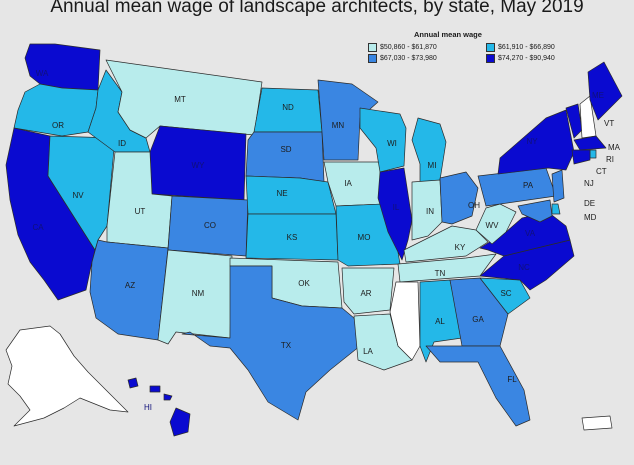 Image resolution: width=634 pixels, height=465 pixels. I want to click on state-label-DE: DE, so click(589, 203).